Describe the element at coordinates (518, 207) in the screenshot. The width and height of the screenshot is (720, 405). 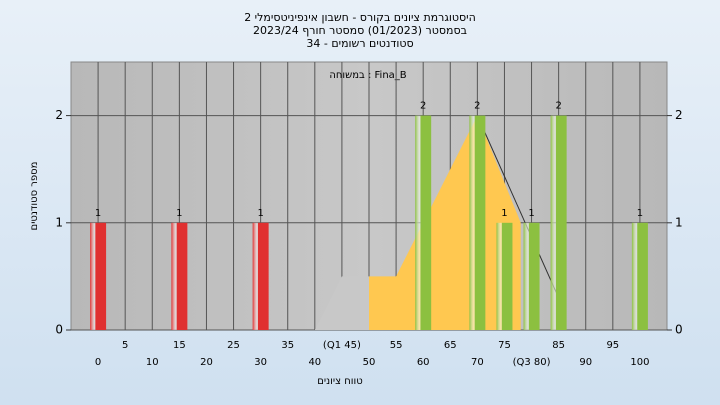
I see `trend-line` at that location.